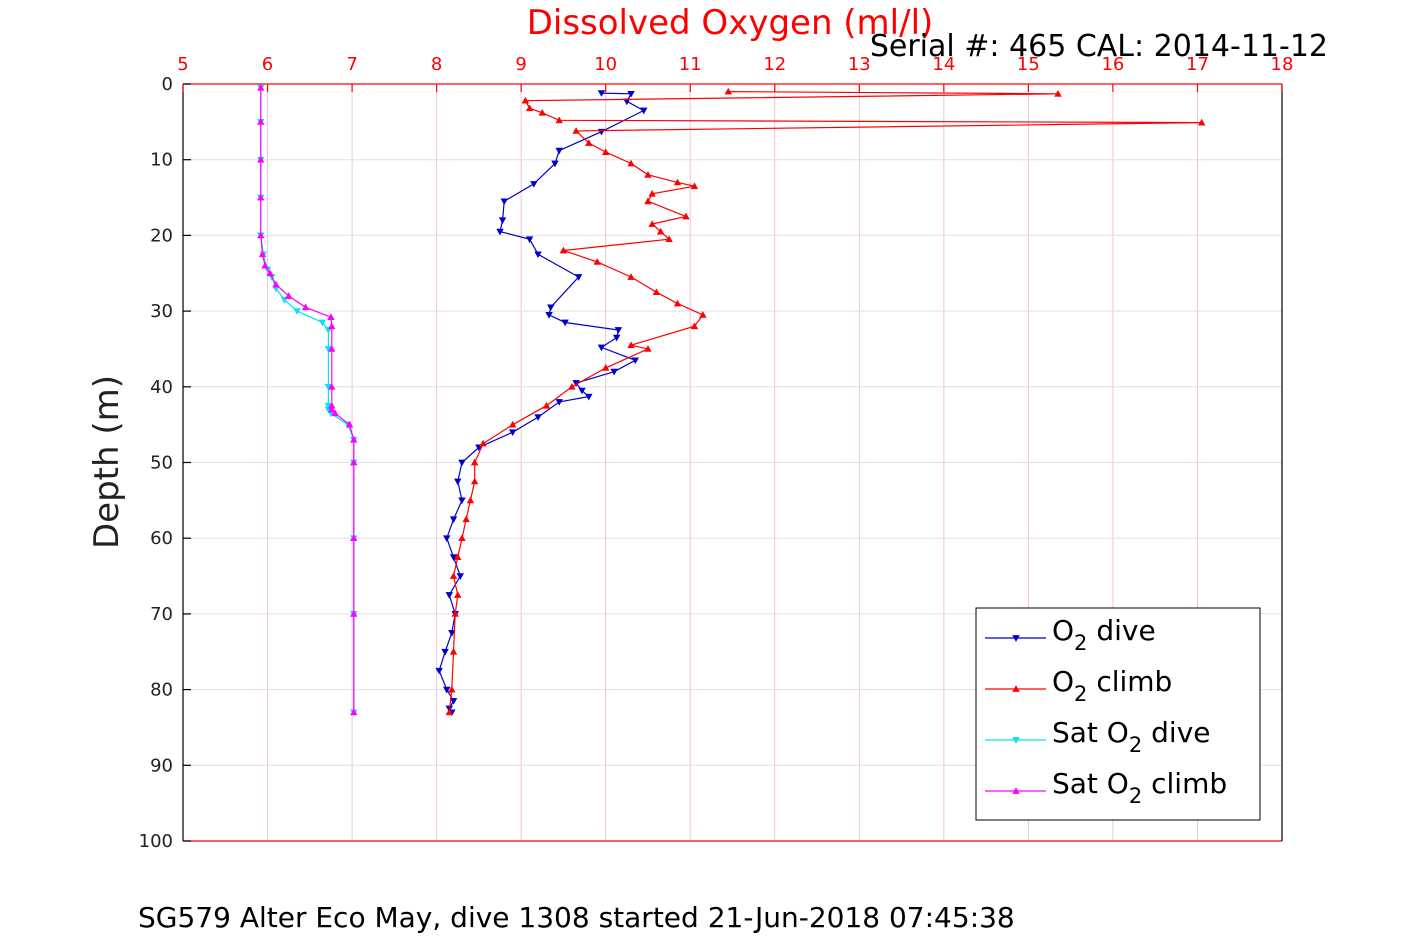 This screenshot has height=945, width=1417. I want to click on series-sat-o2-climb, so click(307, 399).